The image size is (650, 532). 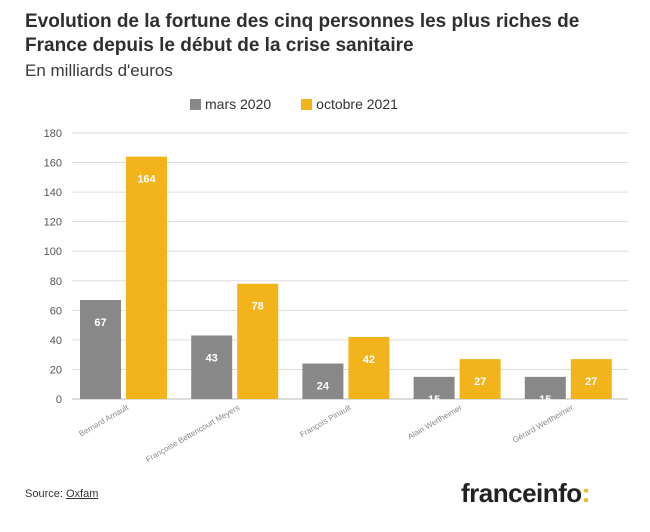 What do you see at coordinates (357, 104) in the screenshot?
I see `legend-label-octobre: octobre 2021` at bounding box center [357, 104].